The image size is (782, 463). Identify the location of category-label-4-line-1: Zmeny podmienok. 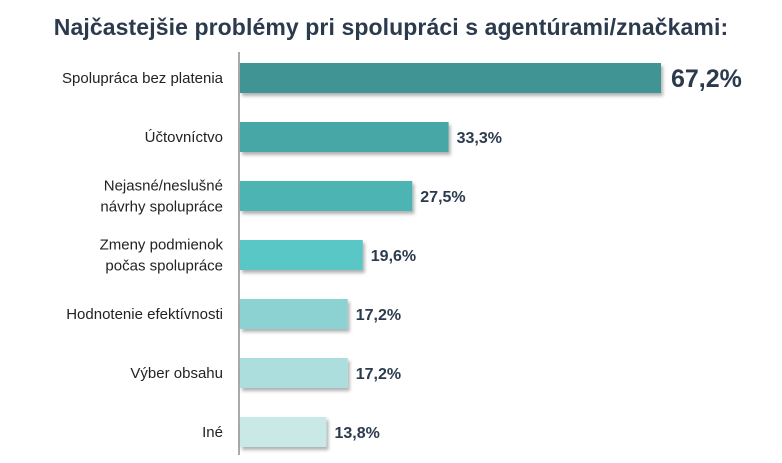
(162, 245).